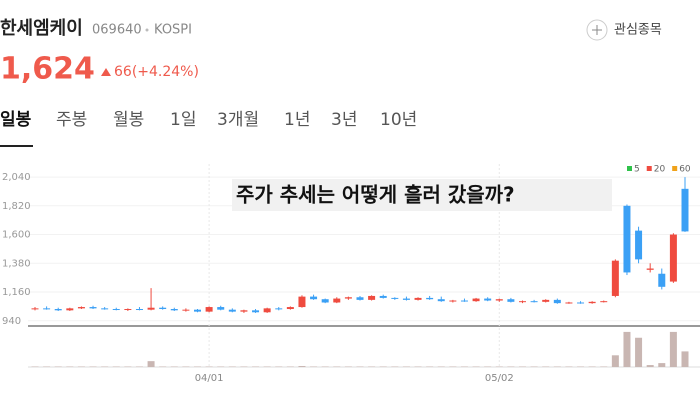 The width and height of the screenshot is (700, 400). Describe the element at coordinates (11, 321) in the screenshot. I see `y-tick-label: 940` at that location.